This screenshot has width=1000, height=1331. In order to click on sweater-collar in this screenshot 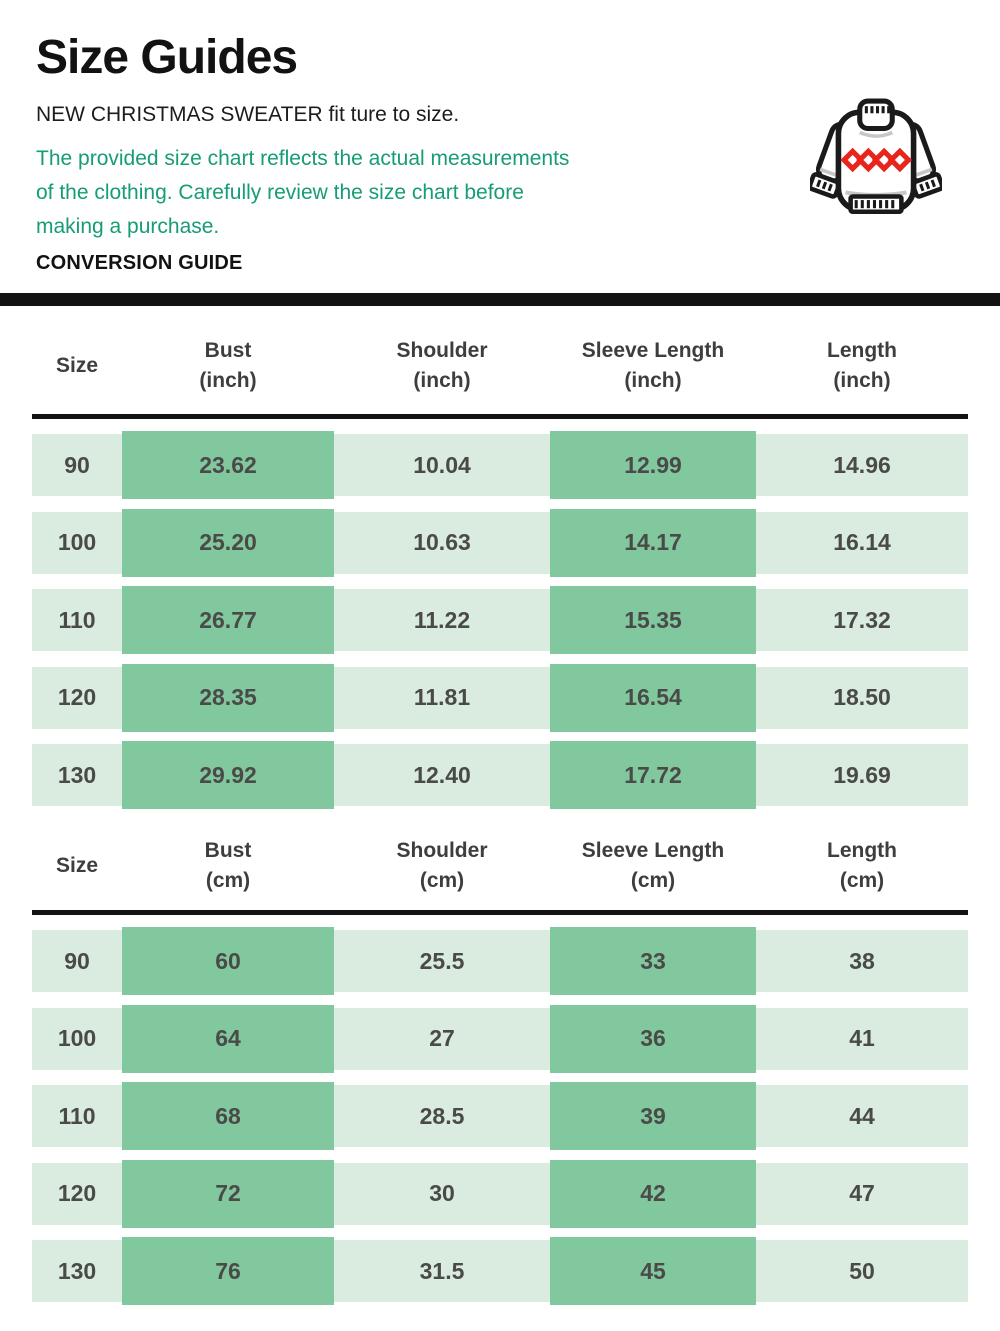, I will do `click(876, 115)`.